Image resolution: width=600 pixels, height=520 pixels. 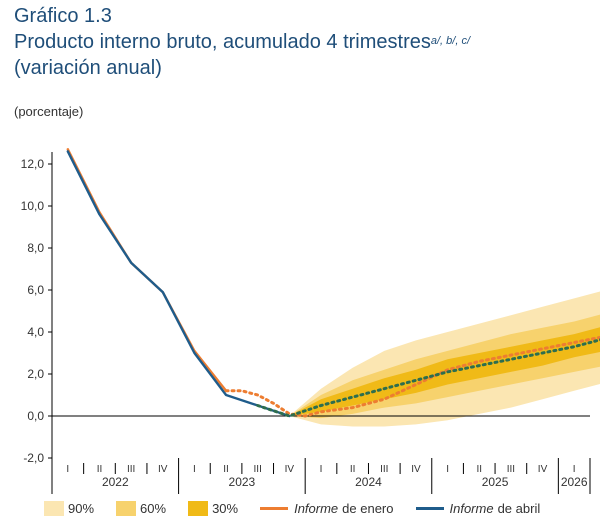 I want to click on legend-label-90: 90%, so click(x=81, y=508).